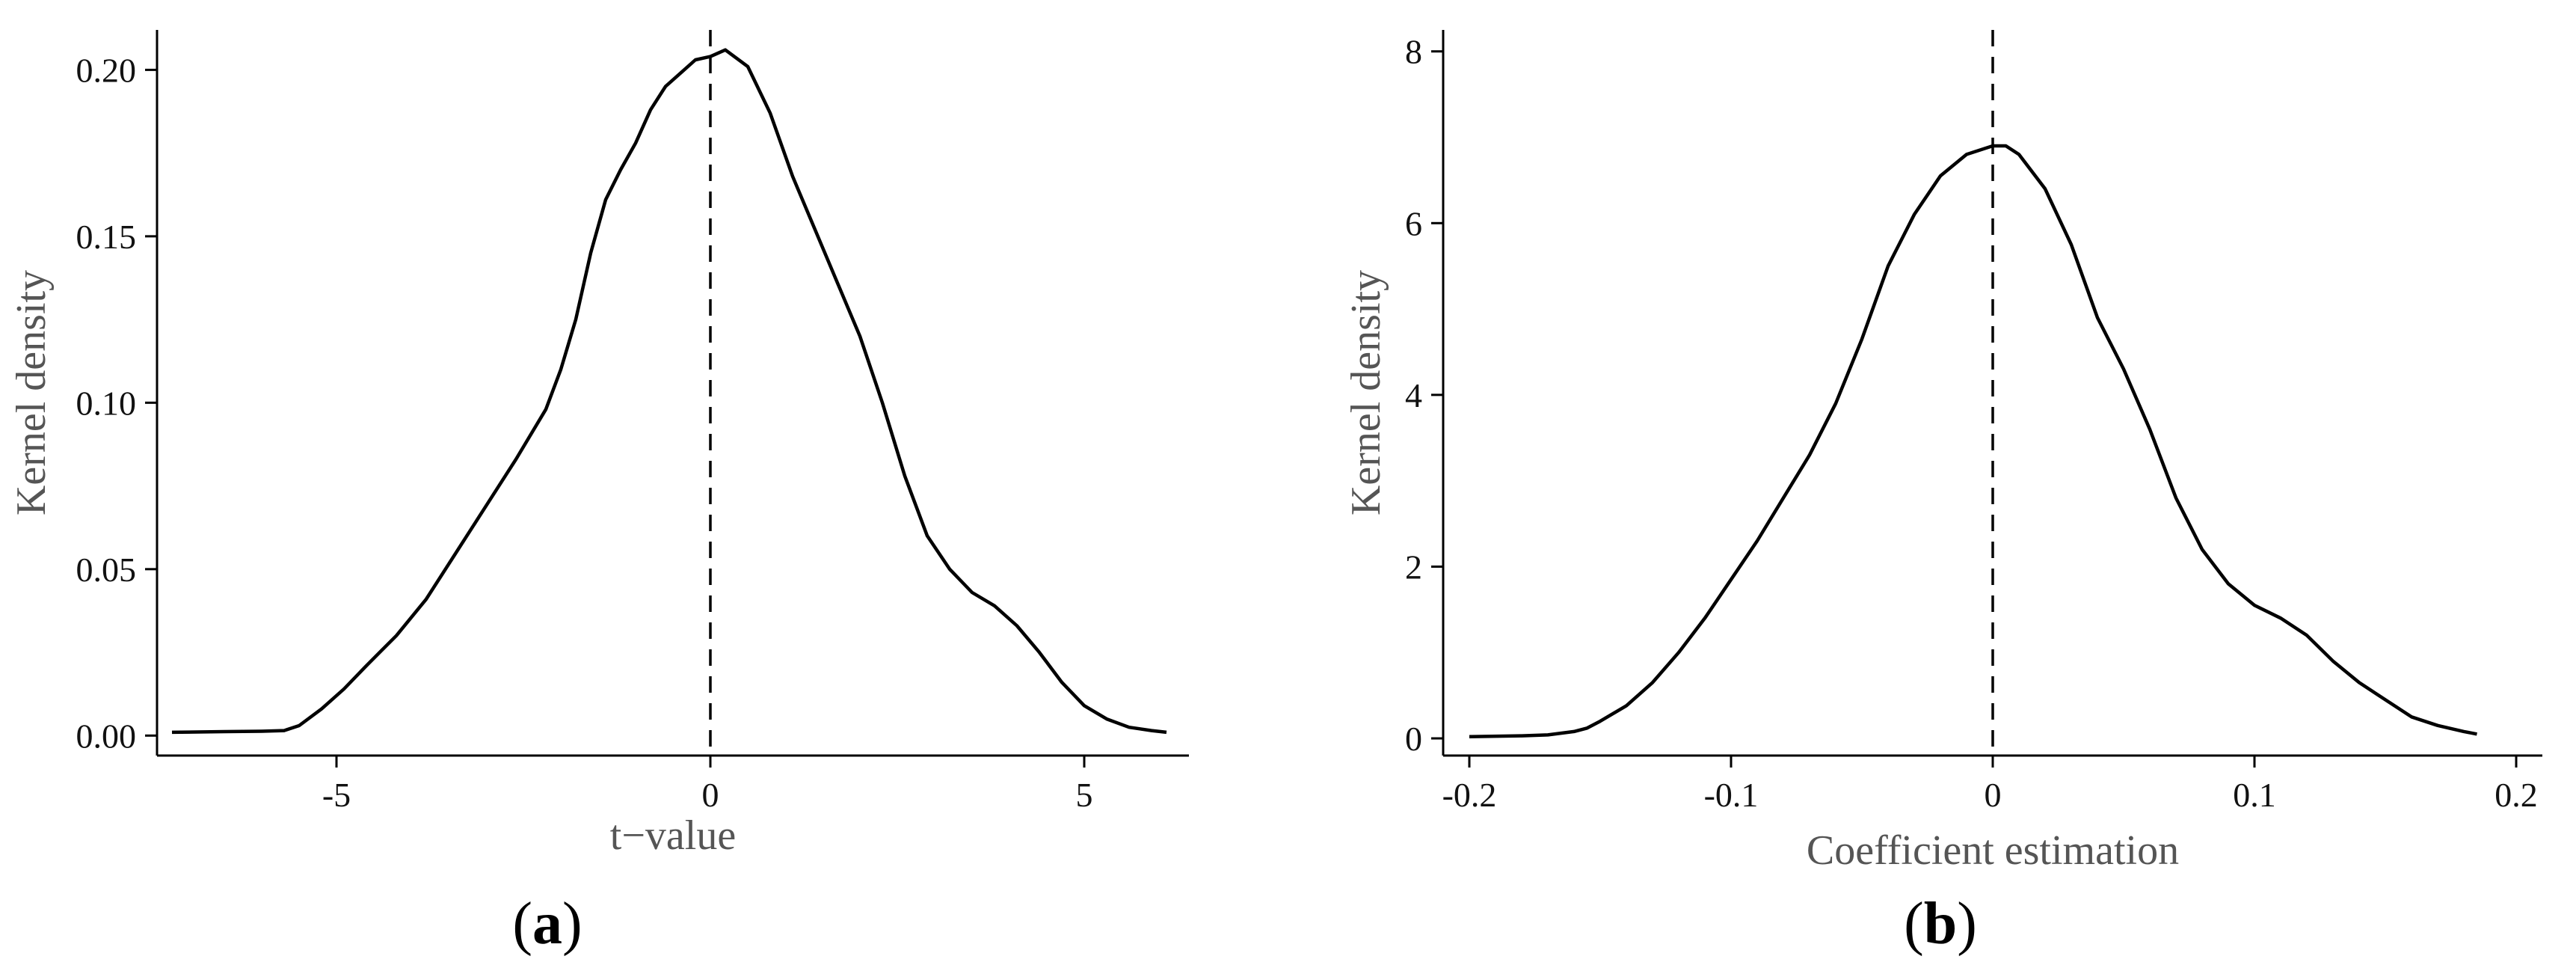 This screenshot has height=971, width=2576. I want to click on y-tick-label-b: 6, so click(1413, 223).